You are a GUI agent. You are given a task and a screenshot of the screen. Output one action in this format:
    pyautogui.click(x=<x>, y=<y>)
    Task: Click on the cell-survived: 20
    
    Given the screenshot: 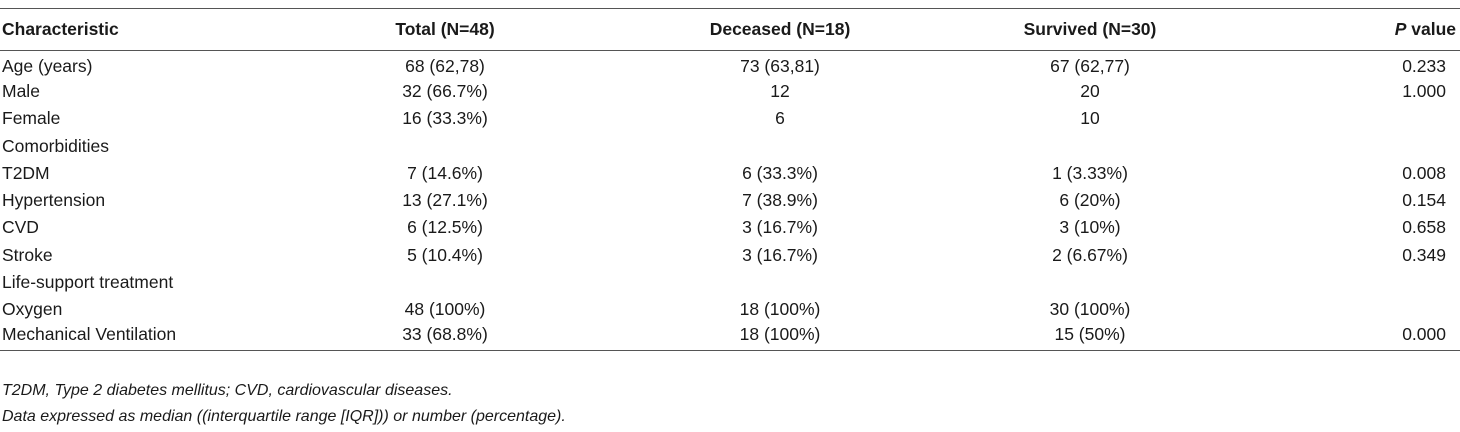 What is the action you would take?
    pyautogui.click(x=1090, y=90)
    